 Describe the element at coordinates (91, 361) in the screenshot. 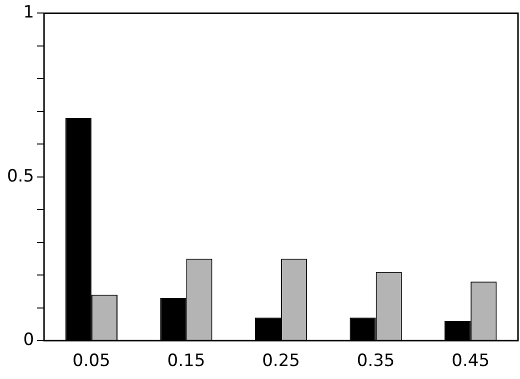

I see `x-tick-label: 0.05` at that location.